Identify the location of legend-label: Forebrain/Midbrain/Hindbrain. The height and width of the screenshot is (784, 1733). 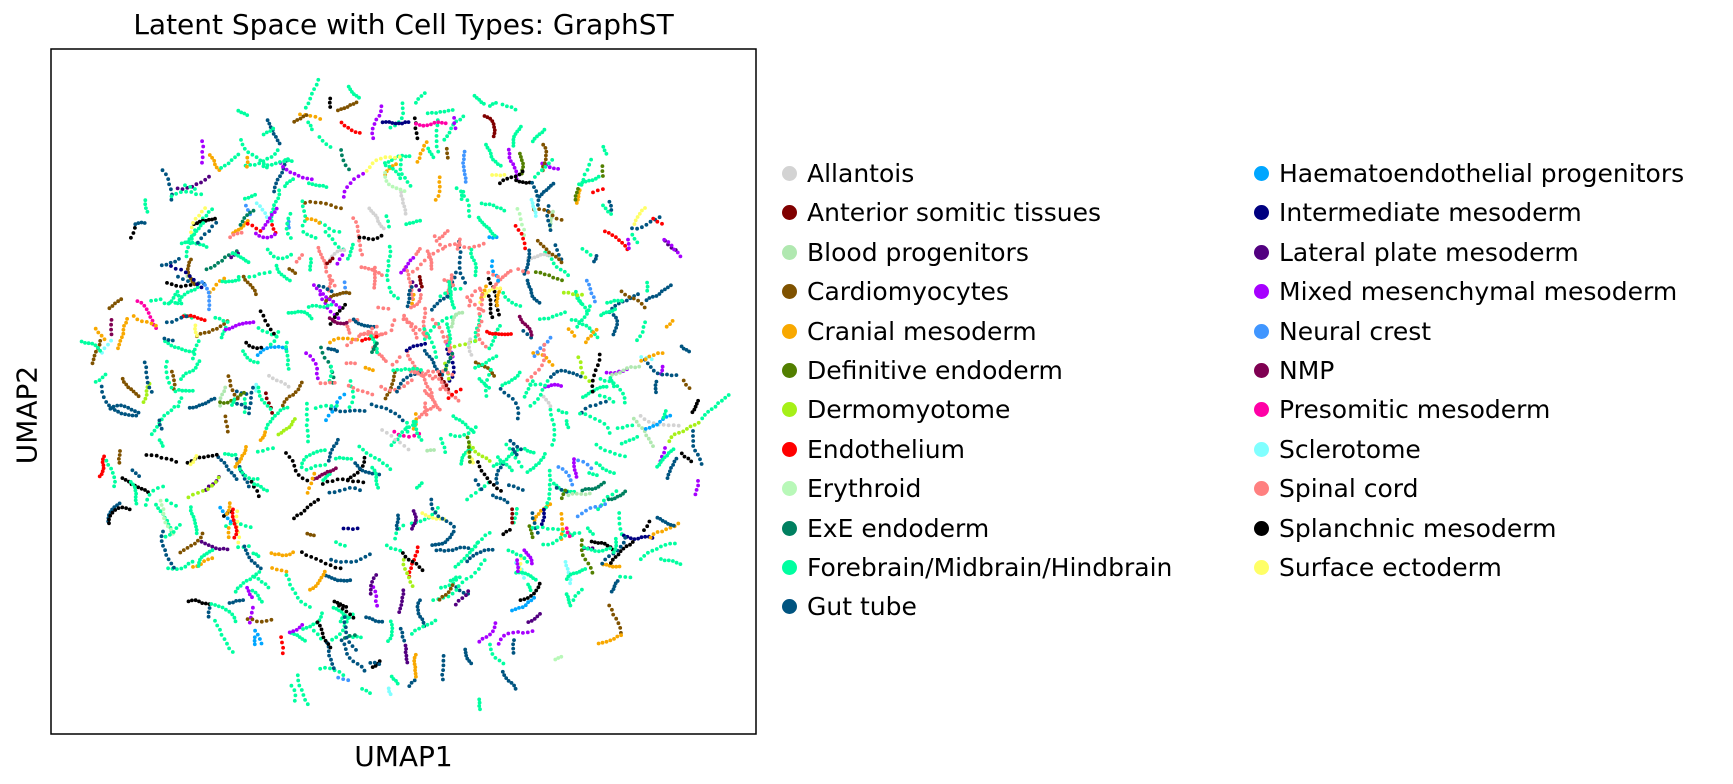
(990, 567).